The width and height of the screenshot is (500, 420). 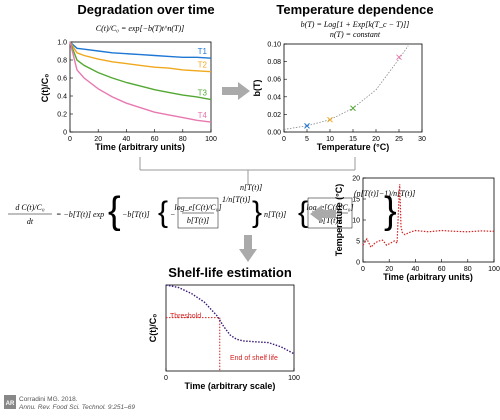 What do you see at coordinates (230, 319) in the screenshot?
I see `shelflife-curve` at bounding box center [230, 319].